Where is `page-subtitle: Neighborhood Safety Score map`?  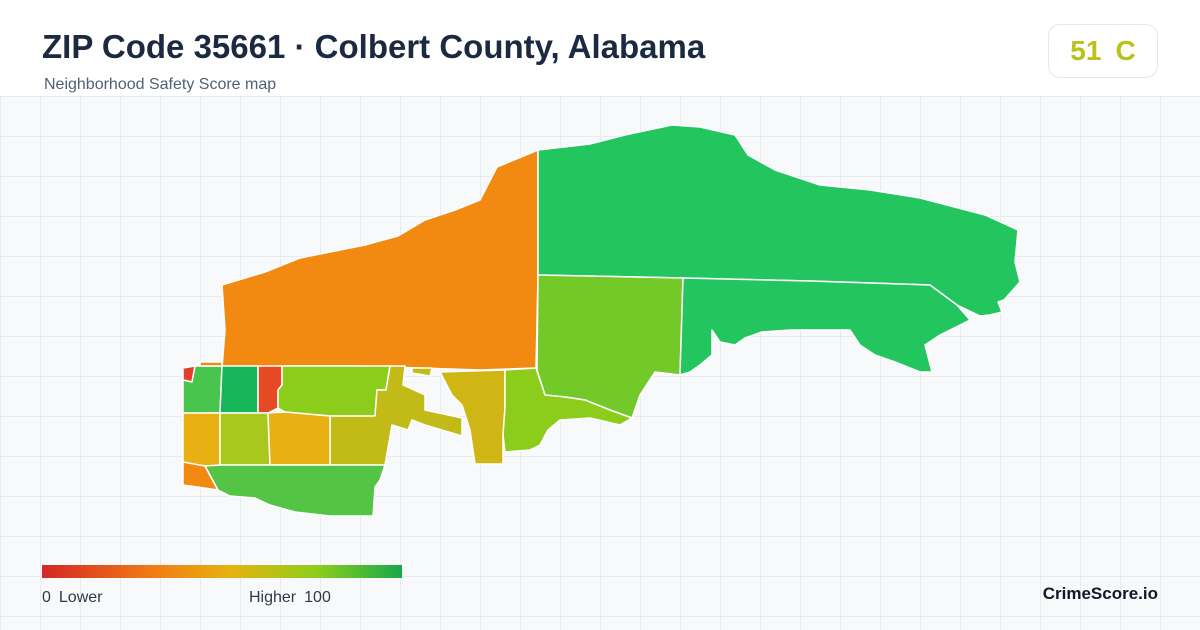 page-subtitle: Neighborhood Safety Score map is located at coordinates (160, 84).